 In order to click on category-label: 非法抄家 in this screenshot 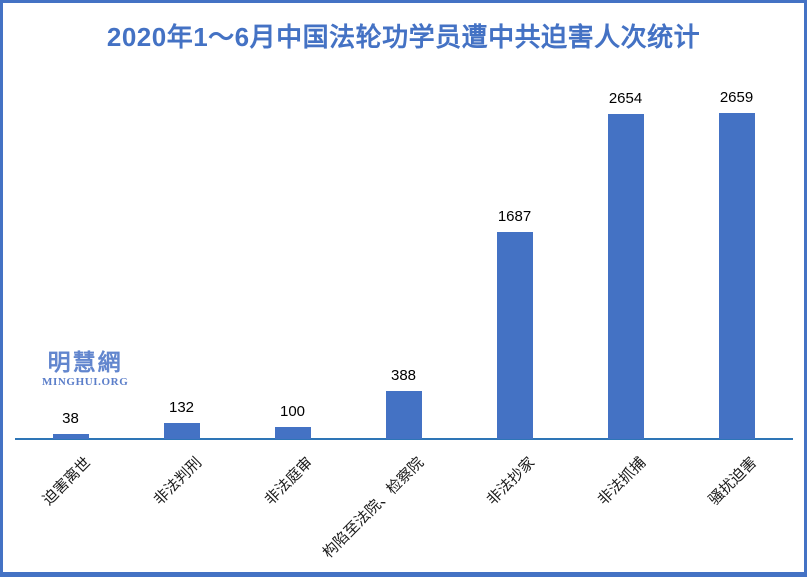, I will do `click(511, 481)`.